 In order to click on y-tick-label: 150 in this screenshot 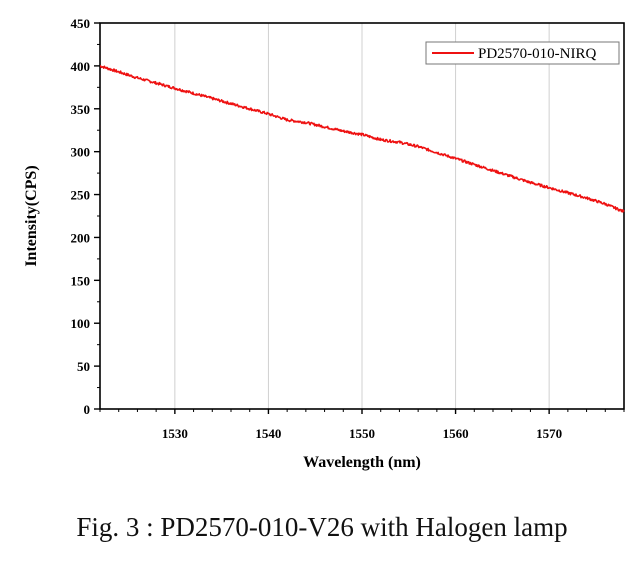, I will do `click(81, 280)`.